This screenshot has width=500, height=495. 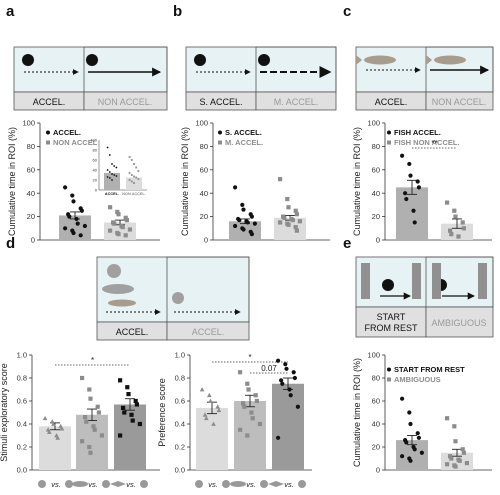 I want to click on y-tick-label: 0.2, so click(x=22, y=447).